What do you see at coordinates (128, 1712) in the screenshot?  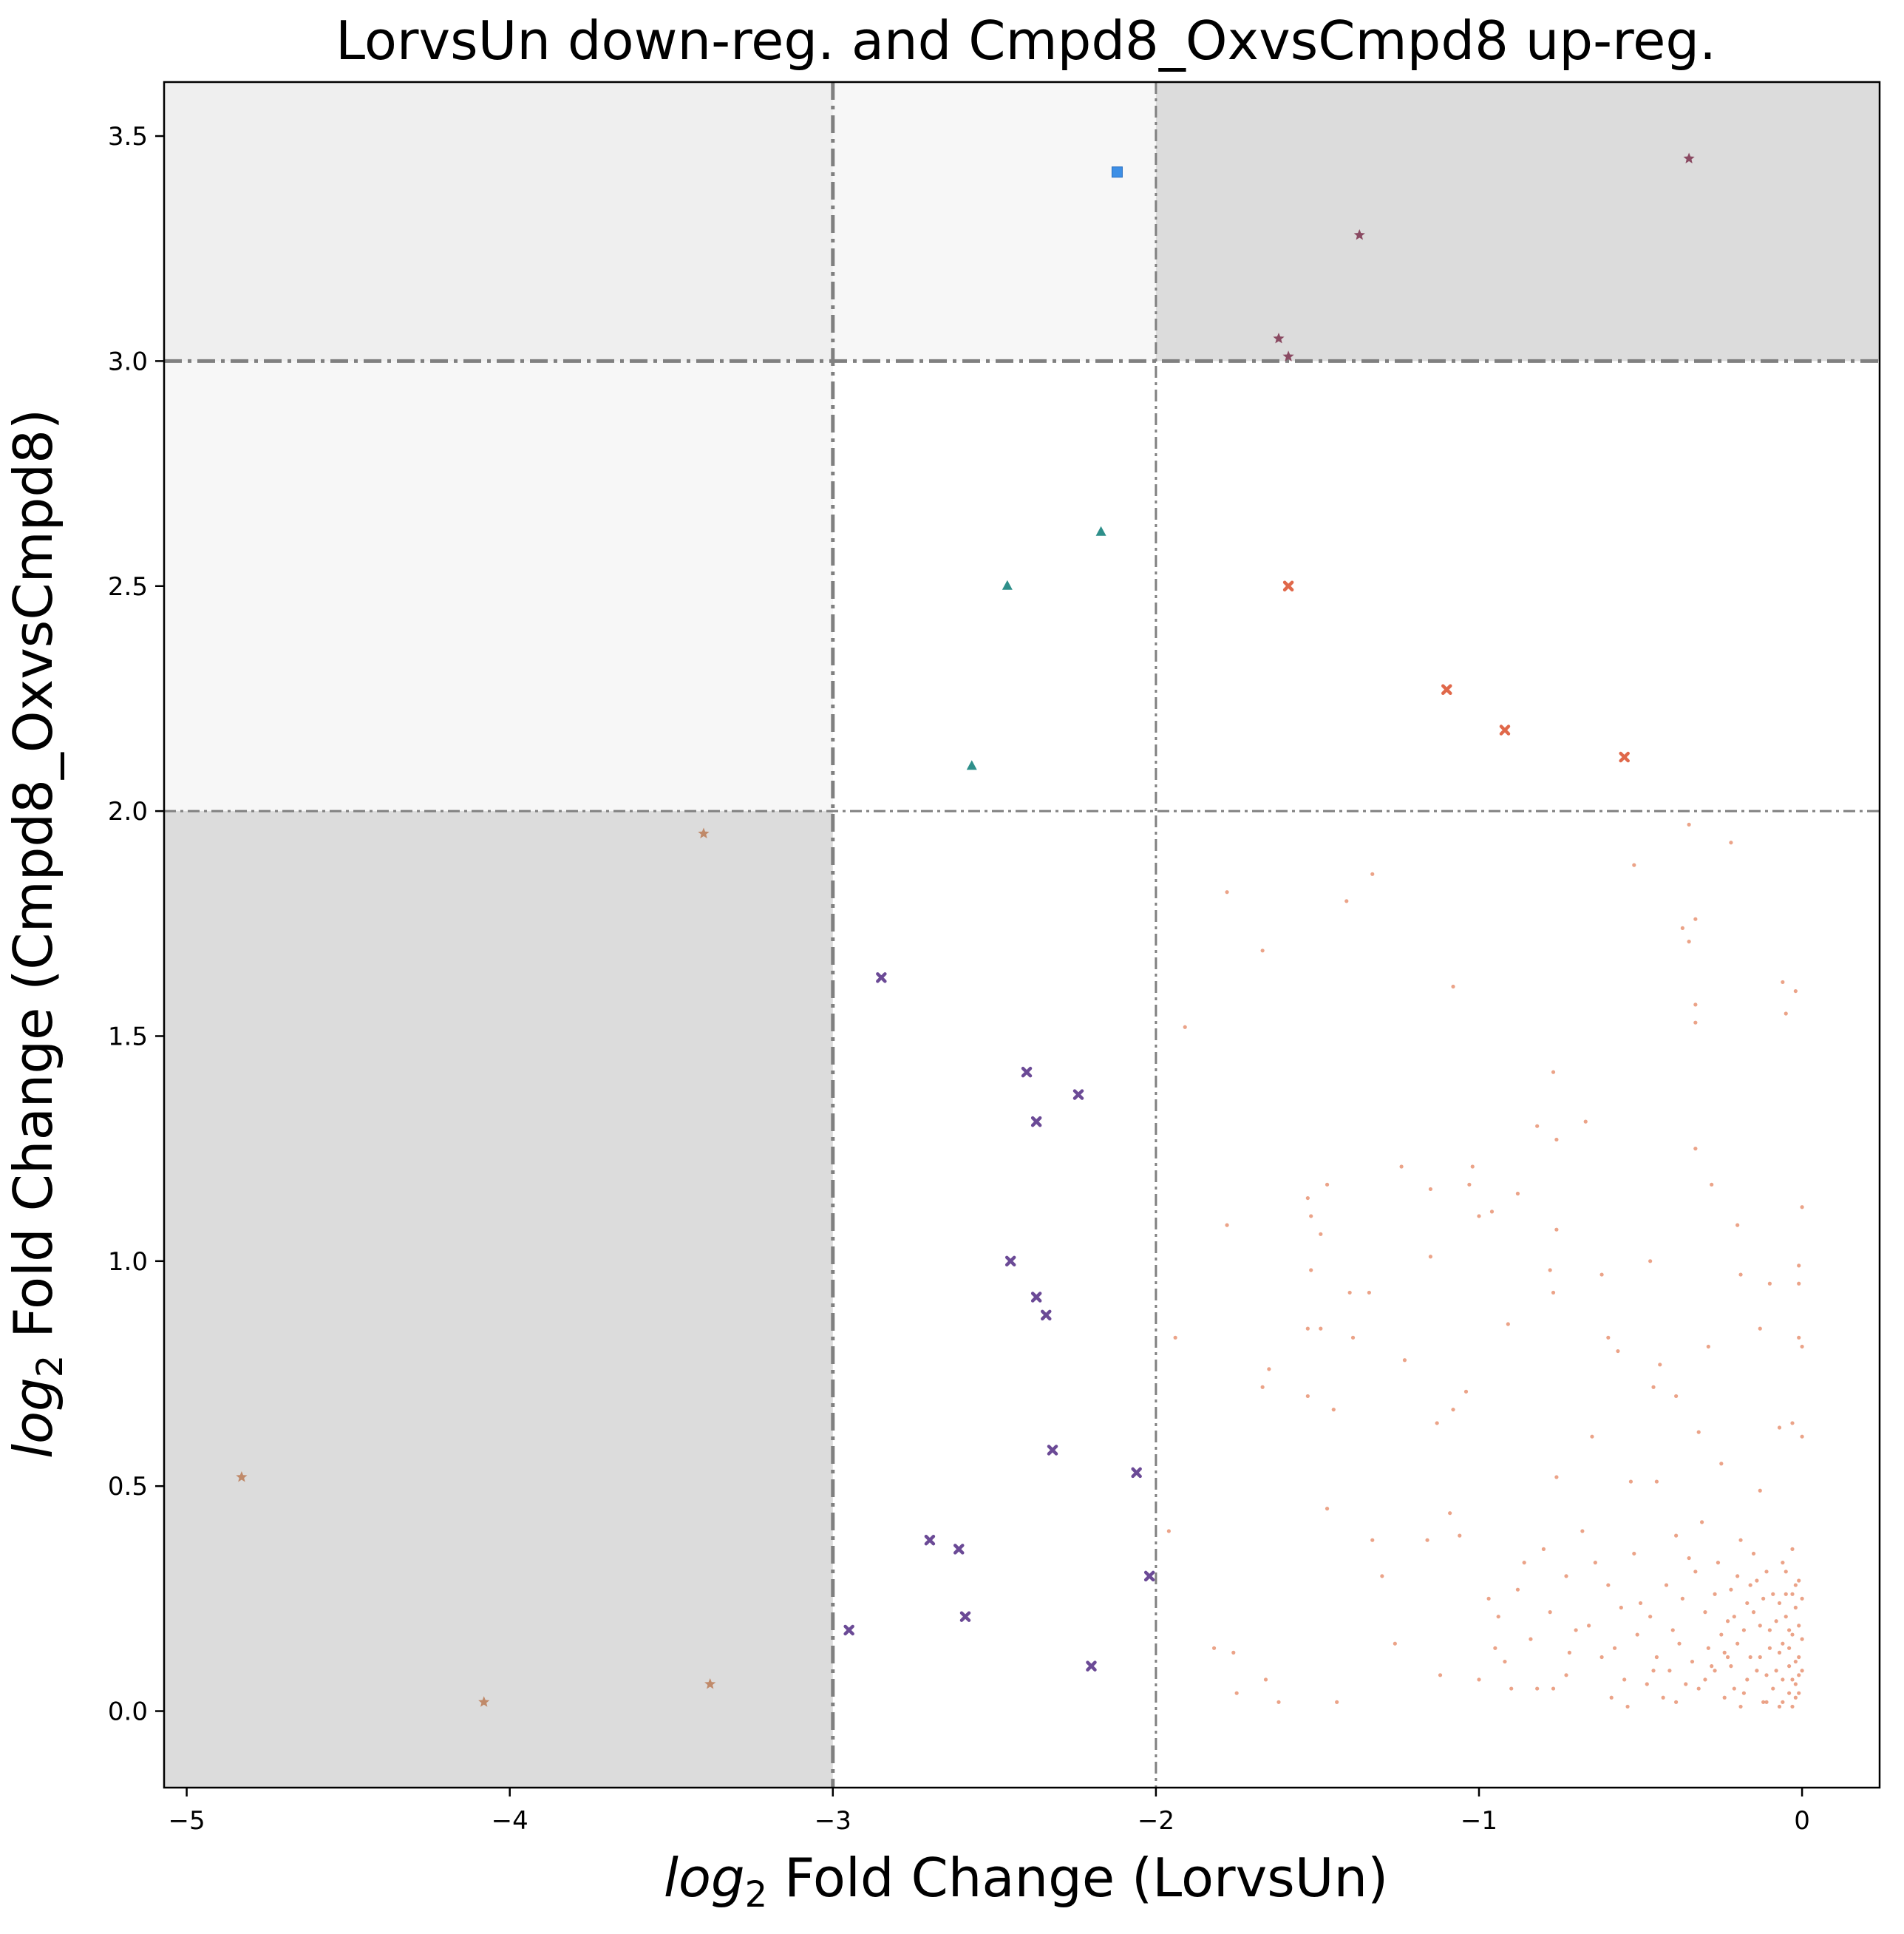 I see `y-tick-label-0: 0.0` at bounding box center [128, 1712].